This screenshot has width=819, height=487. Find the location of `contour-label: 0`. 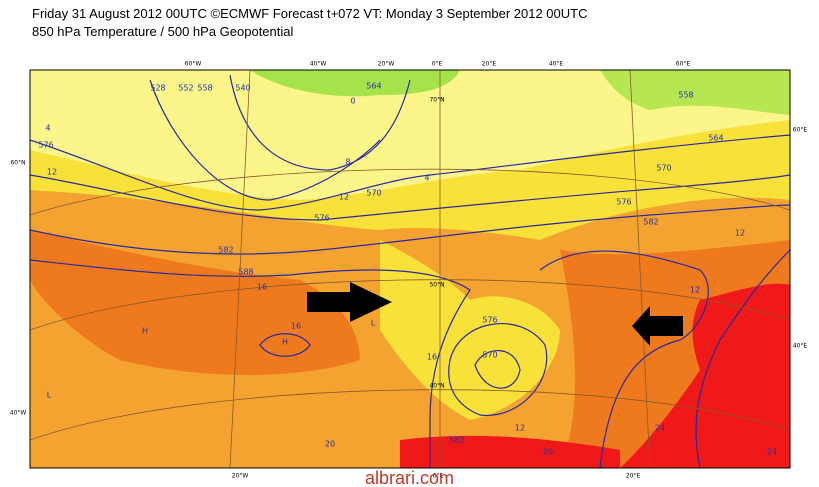

contour-label: 0 is located at coordinates (352, 101).